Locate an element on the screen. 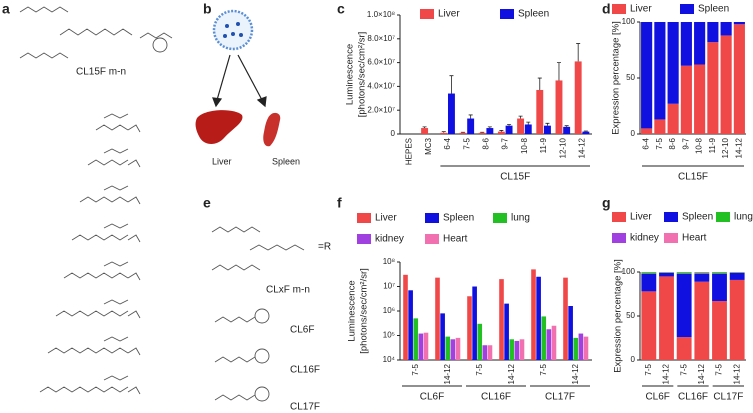 This screenshot has height=413, width=753. organ-label: Spleen is located at coordinates (286, 161).